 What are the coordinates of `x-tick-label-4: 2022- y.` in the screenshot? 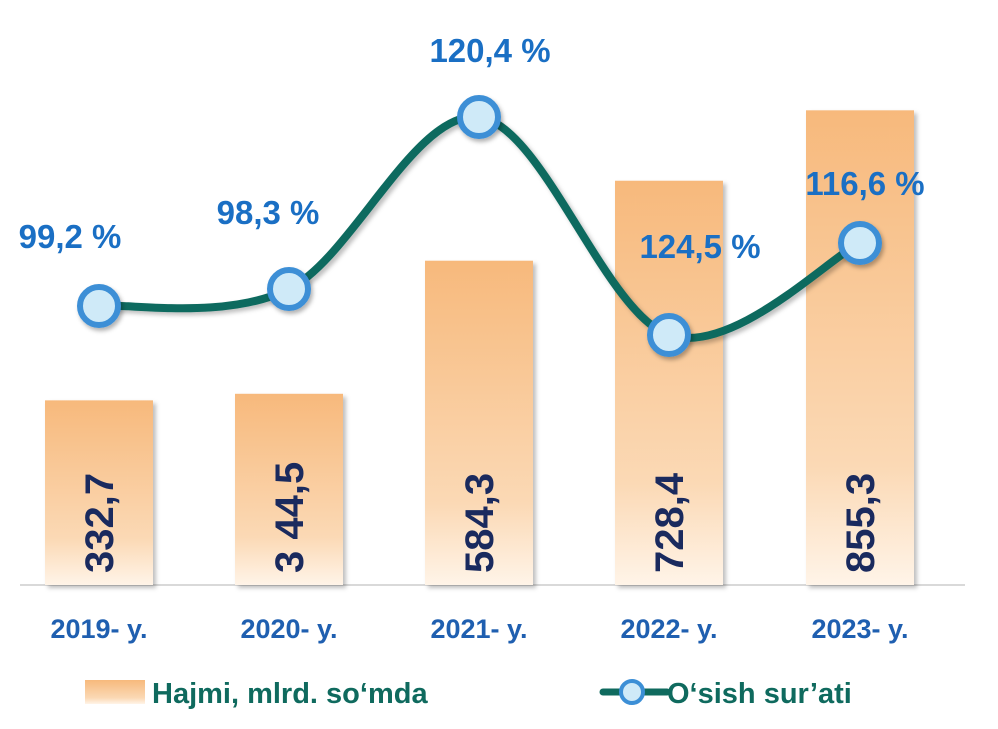 It's located at (668, 629).